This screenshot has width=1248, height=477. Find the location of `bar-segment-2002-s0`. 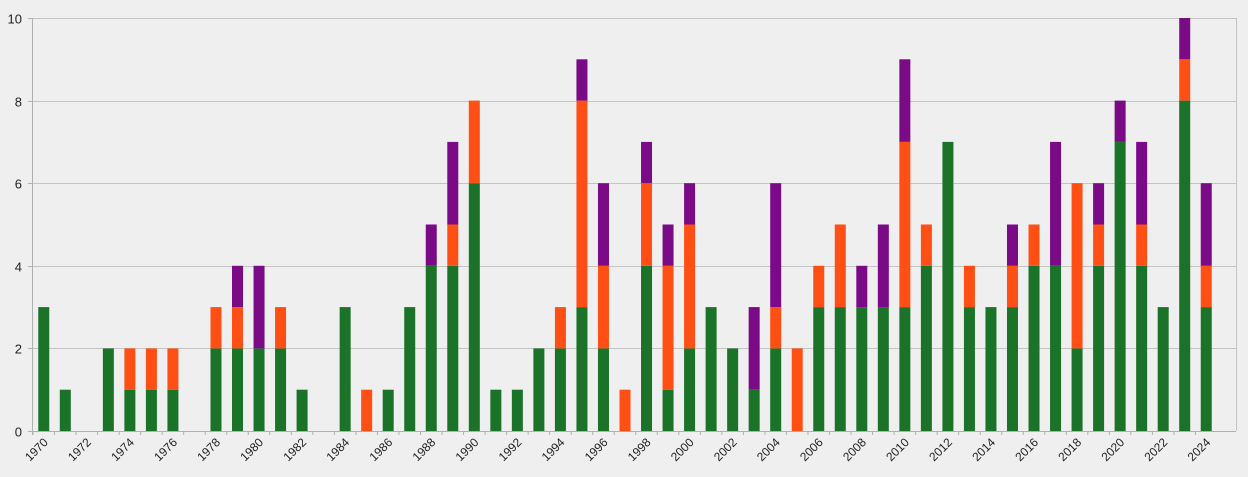

bar-segment-2002-s0 is located at coordinates (733, 389).